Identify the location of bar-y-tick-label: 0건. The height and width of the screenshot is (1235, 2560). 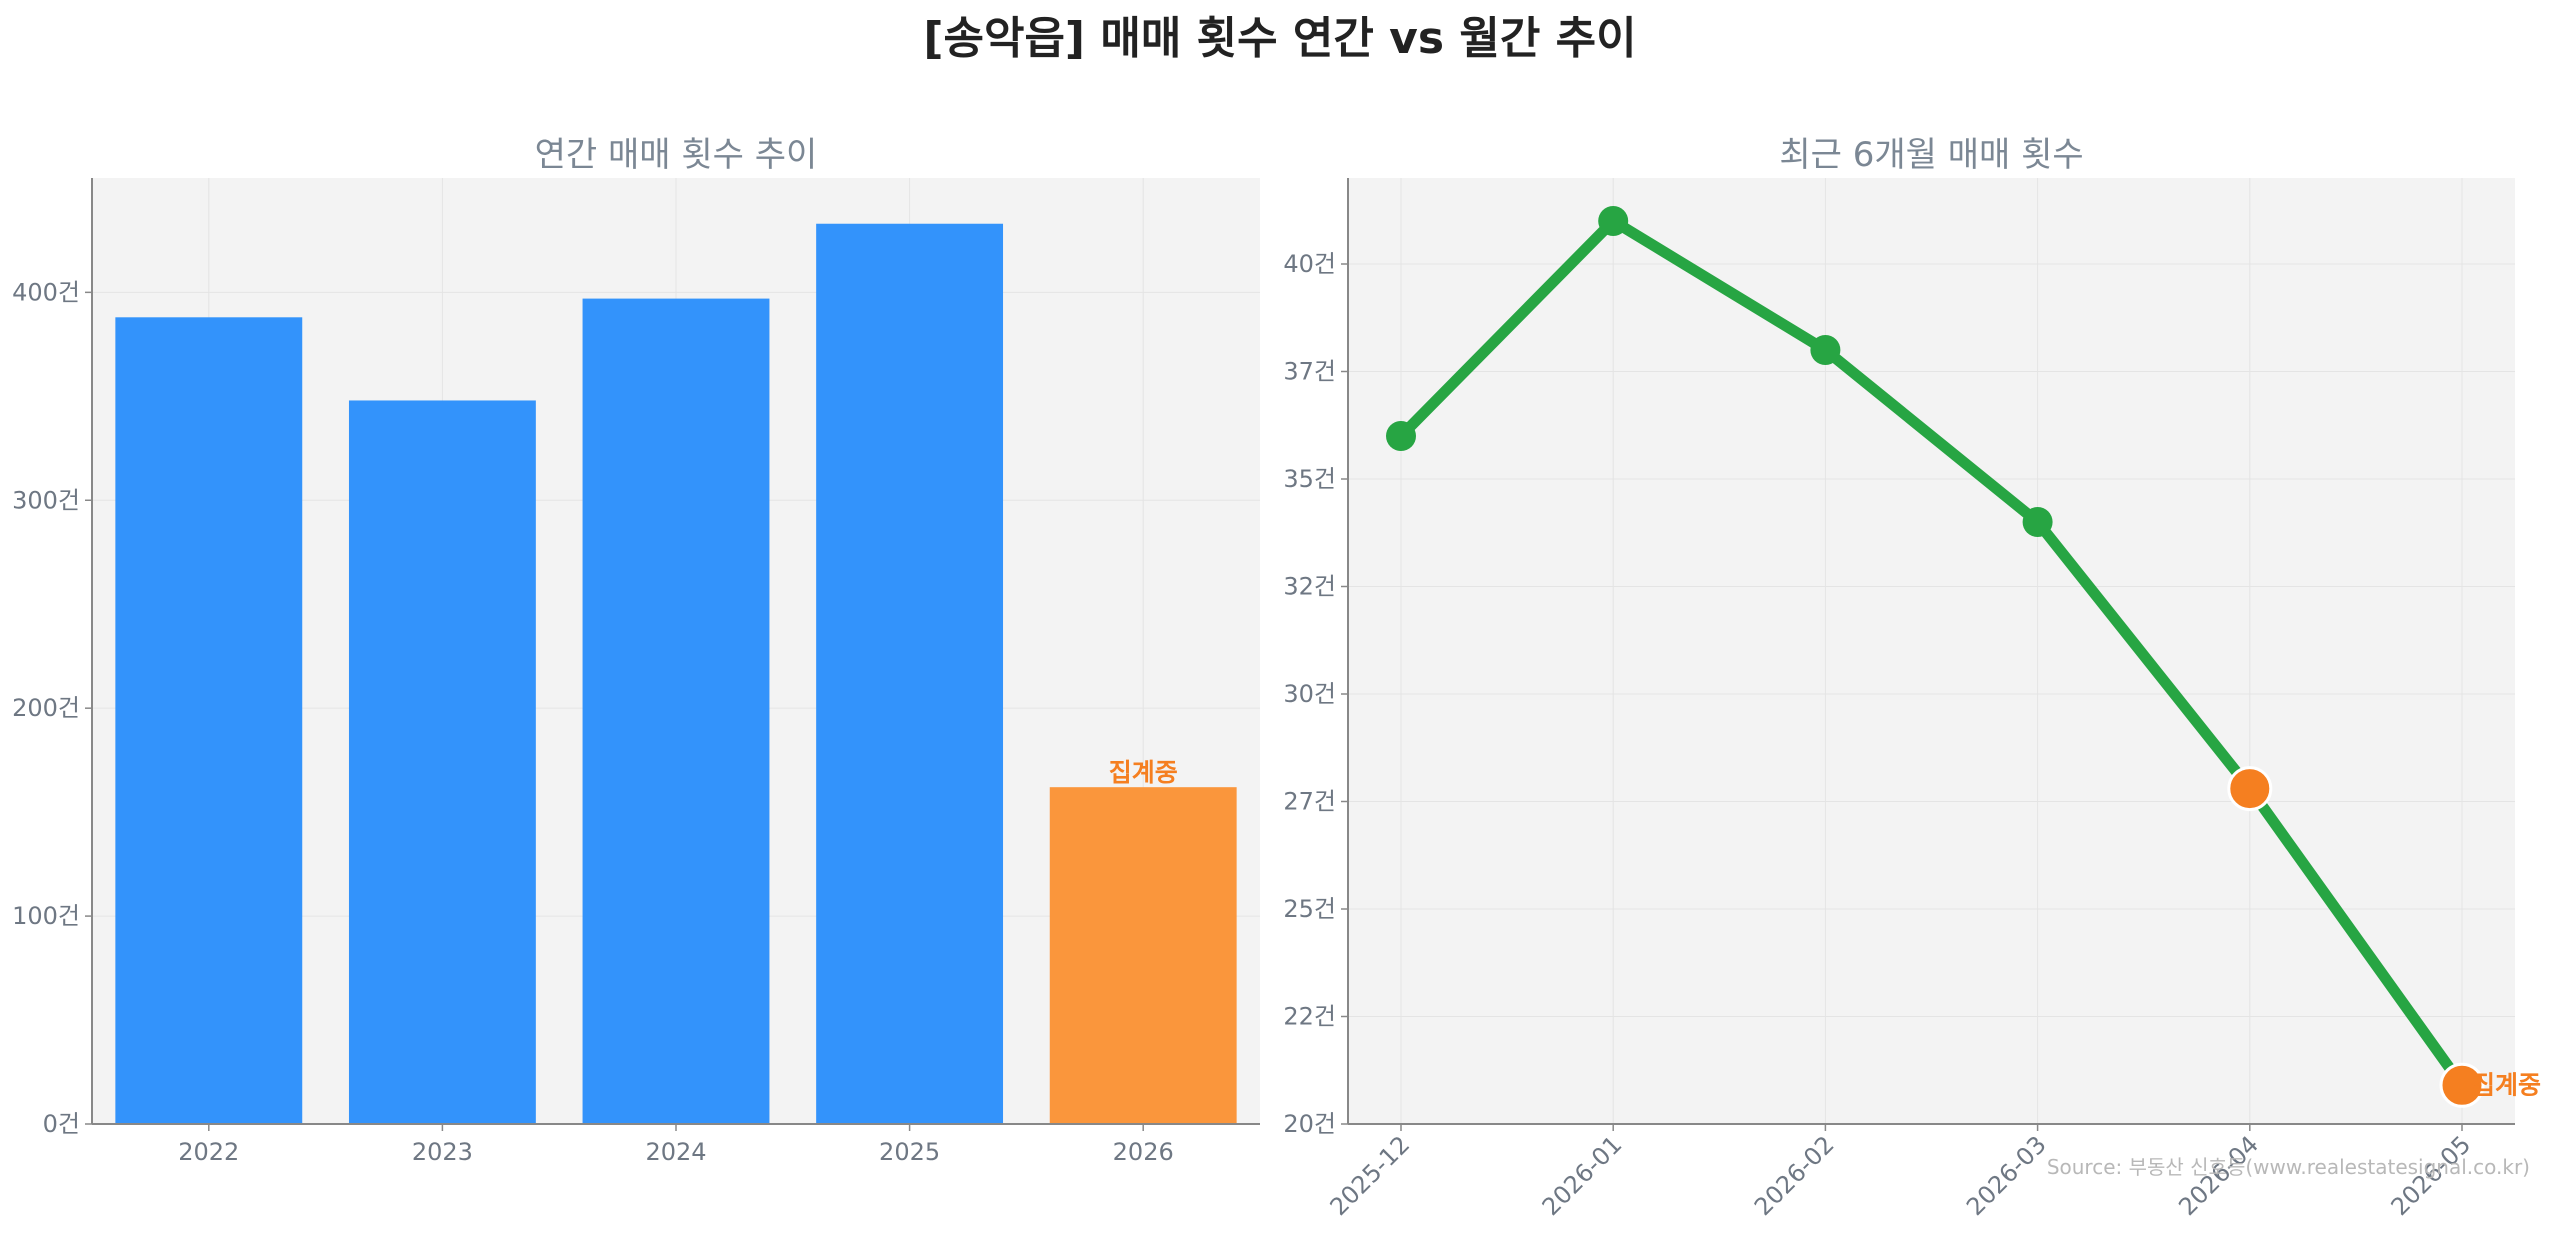
(61, 1124).